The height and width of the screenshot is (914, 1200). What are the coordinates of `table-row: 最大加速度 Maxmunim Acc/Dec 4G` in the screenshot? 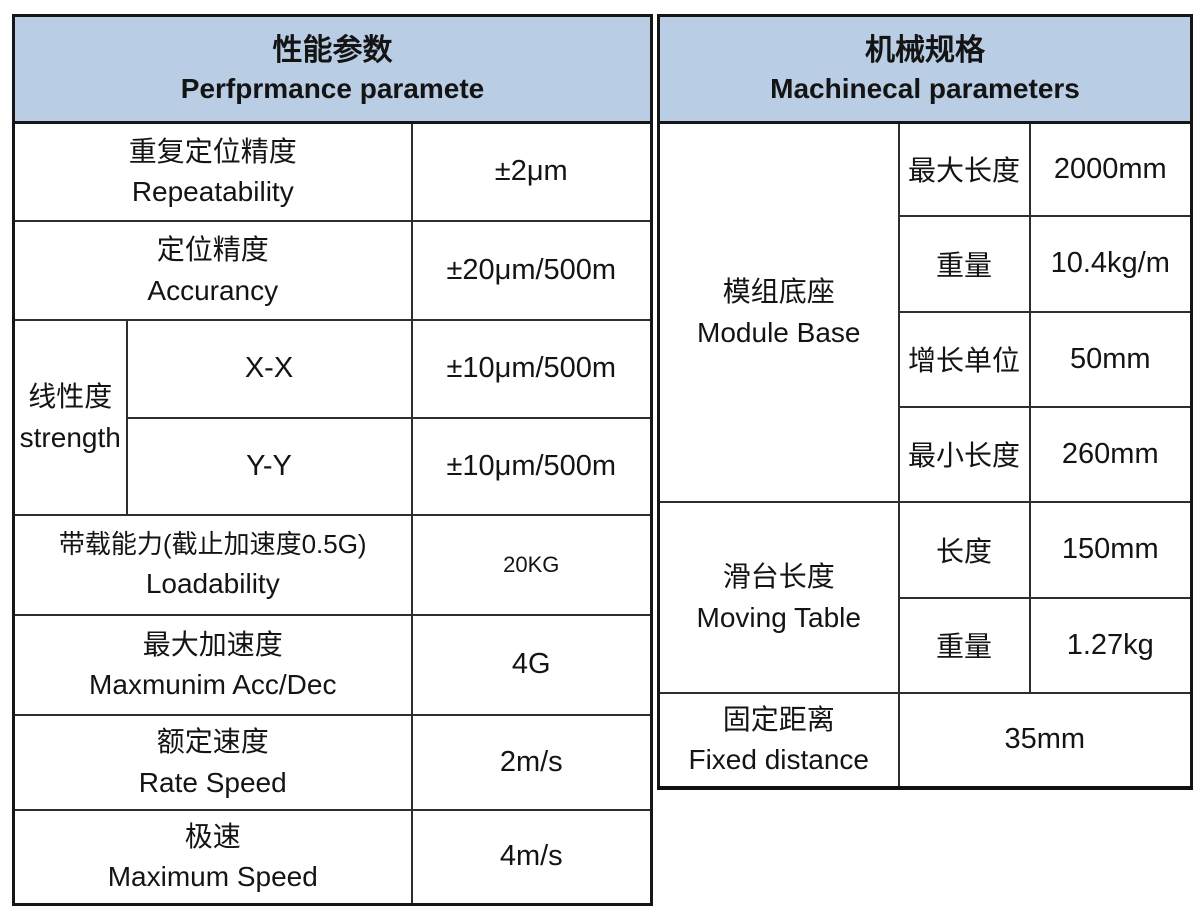 It's located at (332, 664).